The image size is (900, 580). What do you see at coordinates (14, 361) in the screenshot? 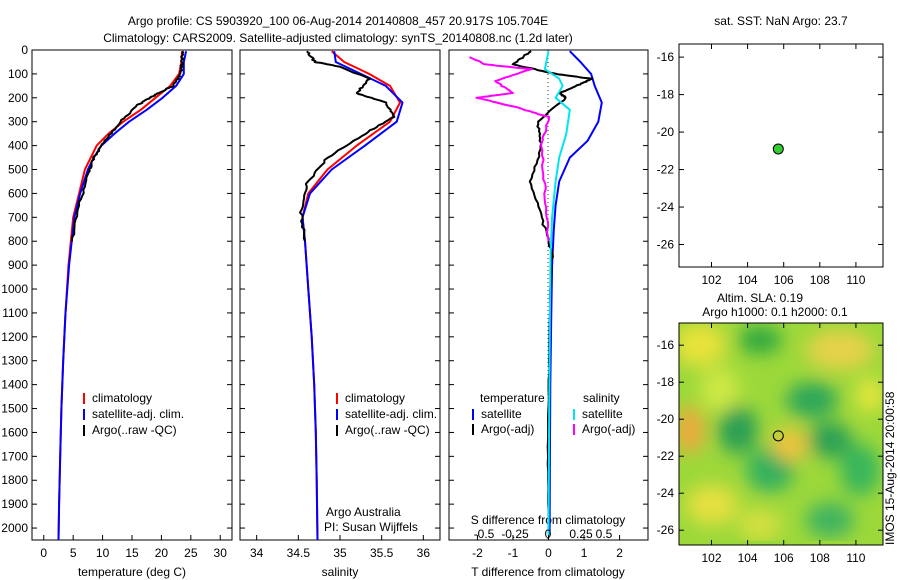
I see `y-tick-label: 1300` at bounding box center [14, 361].